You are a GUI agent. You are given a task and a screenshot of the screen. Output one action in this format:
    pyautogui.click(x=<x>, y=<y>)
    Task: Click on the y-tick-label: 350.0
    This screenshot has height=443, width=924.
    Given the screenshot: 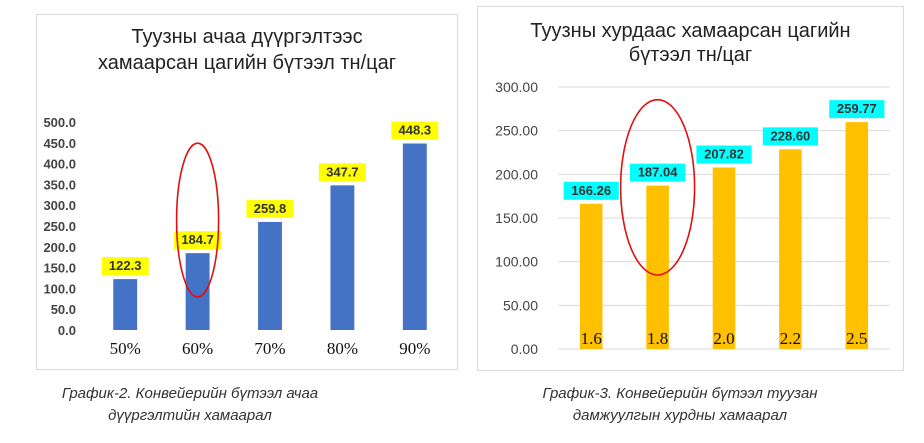 What is the action you would take?
    pyautogui.click(x=59, y=184)
    